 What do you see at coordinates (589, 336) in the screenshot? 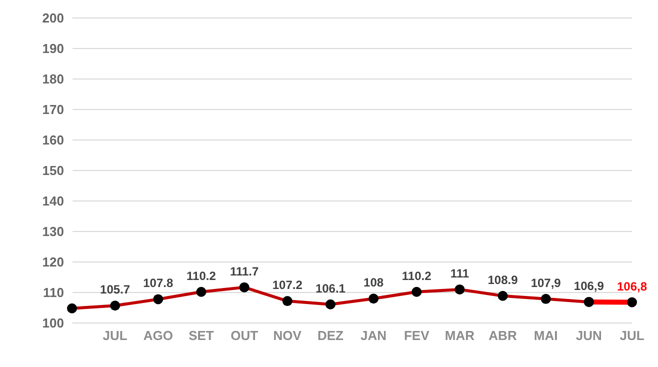
I see `x-tick-label: JUN` at bounding box center [589, 336].